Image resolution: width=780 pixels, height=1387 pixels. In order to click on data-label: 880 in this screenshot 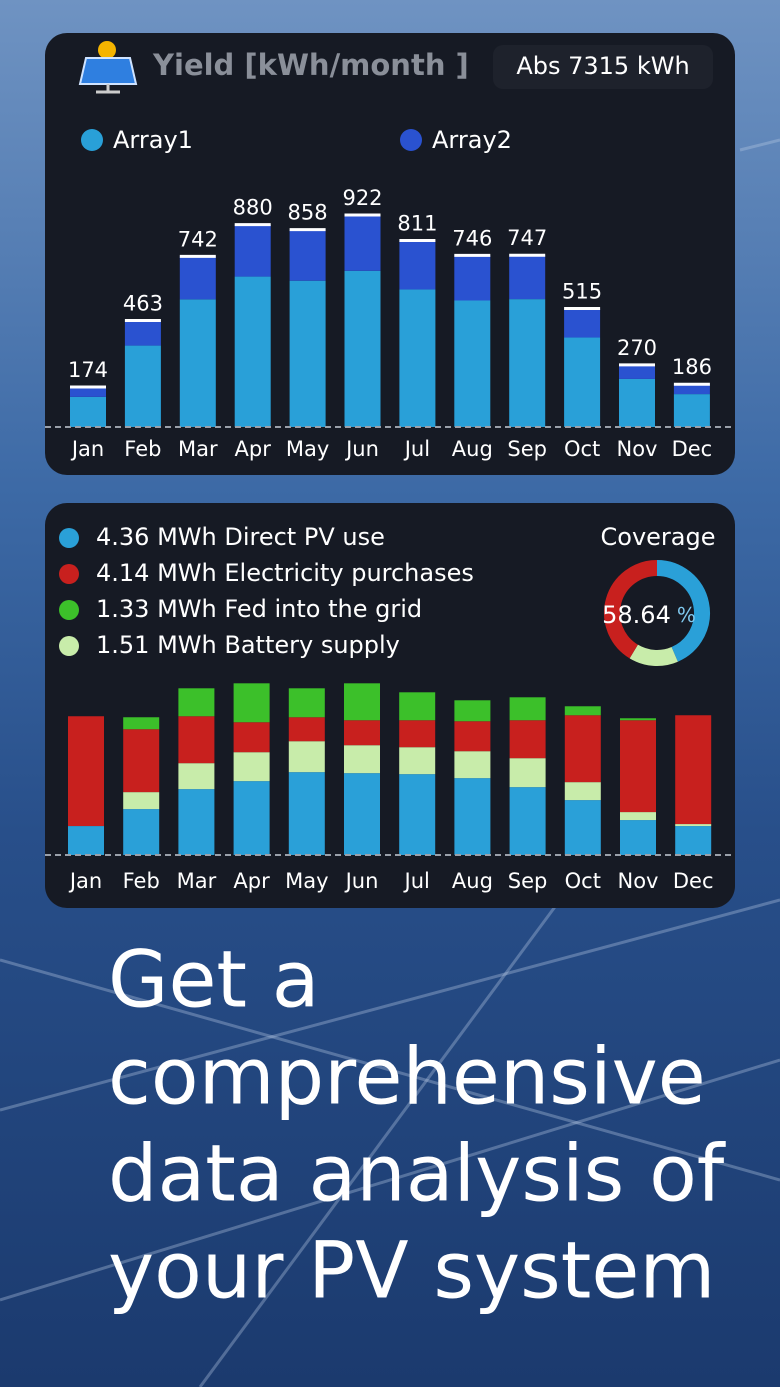, I will do `click(253, 208)`.